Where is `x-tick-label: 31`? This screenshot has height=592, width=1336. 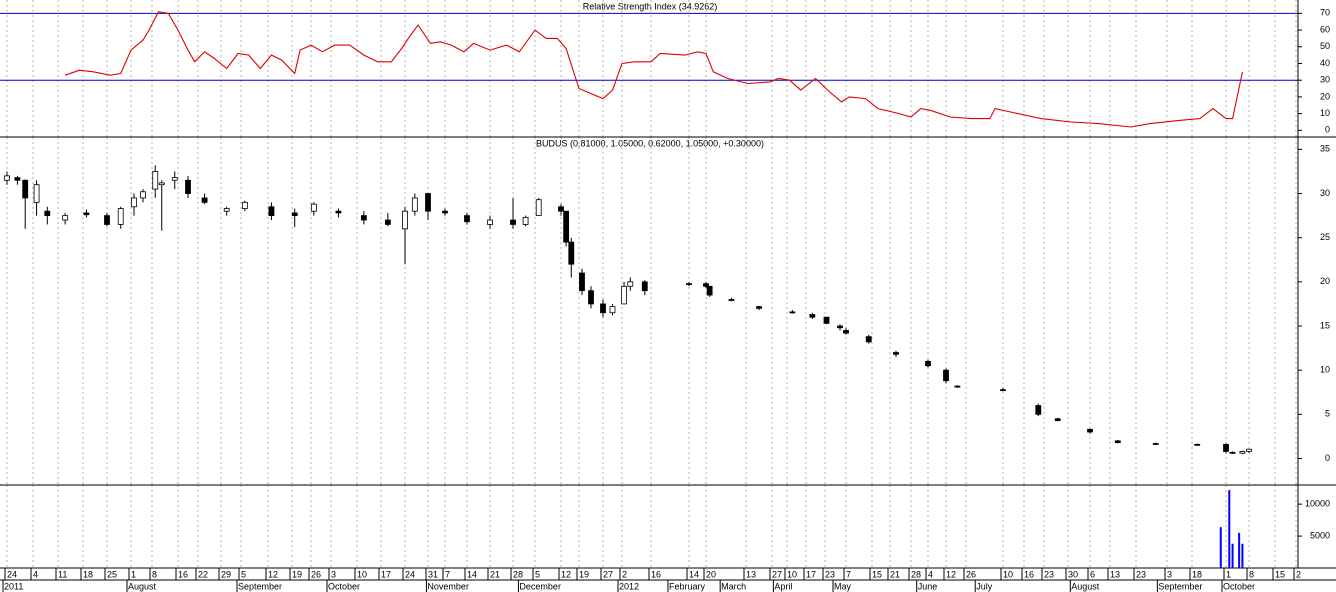
x-tick-label: 31 is located at coordinates (433, 574).